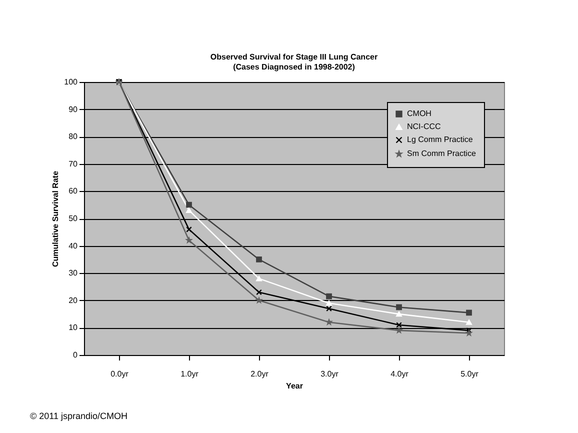 The width and height of the screenshot is (578, 433). Describe the element at coordinates (75, 355) in the screenshot. I see `y-tick-label: 0` at that location.